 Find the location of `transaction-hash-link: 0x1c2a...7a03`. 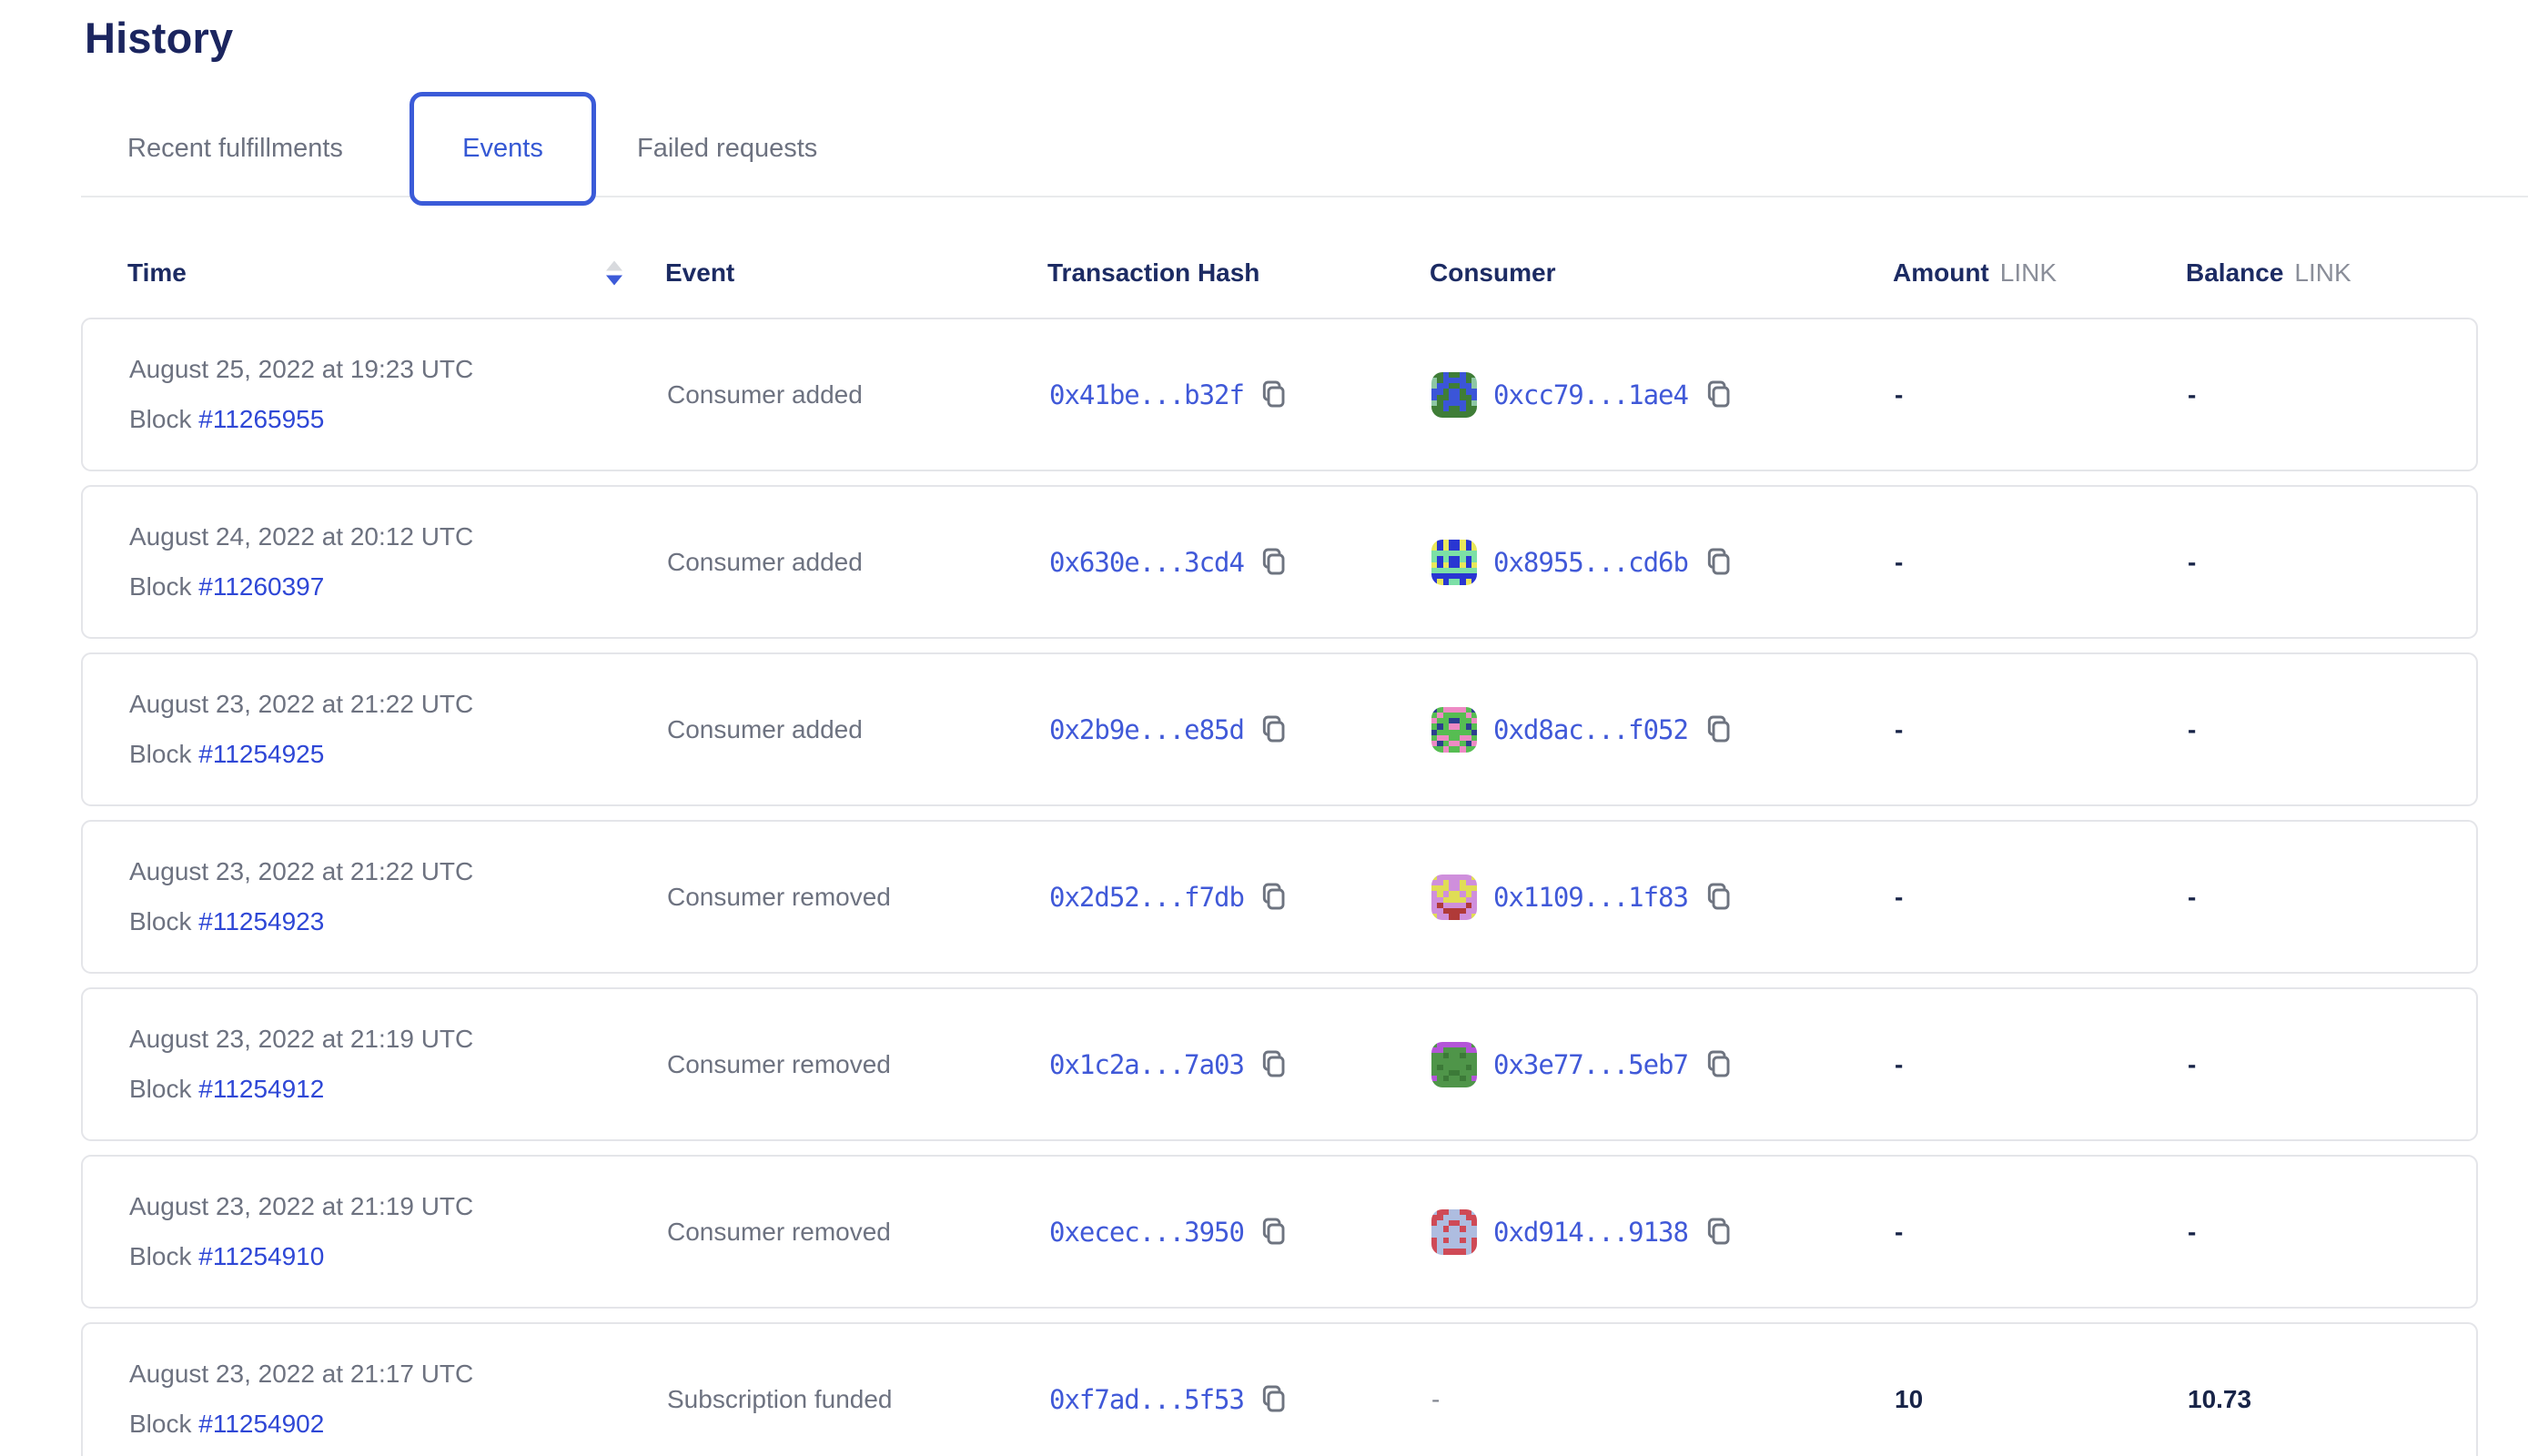

transaction-hash-link: 0x1c2a...7a03 is located at coordinates (1147, 1064).